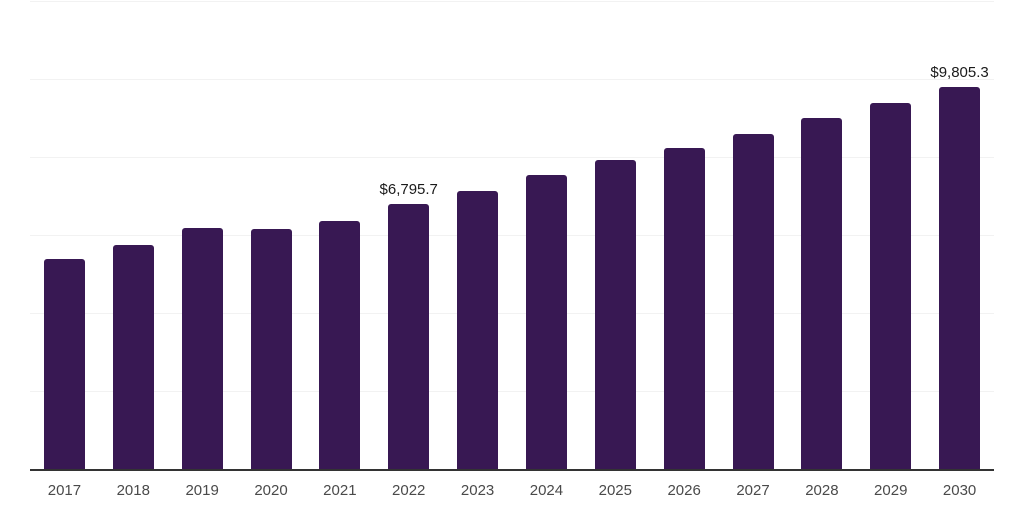  What do you see at coordinates (822, 490) in the screenshot?
I see `x-tick-label-2028: 2028` at bounding box center [822, 490].